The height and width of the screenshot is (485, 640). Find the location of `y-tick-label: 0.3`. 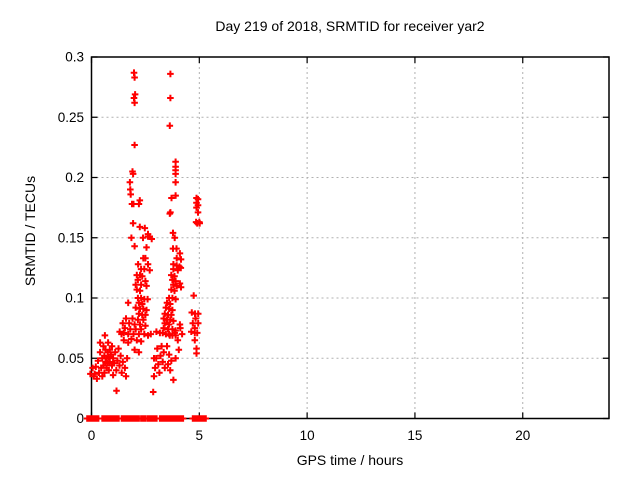

y-tick-label: 0.3 is located at coordinates (74, 57).